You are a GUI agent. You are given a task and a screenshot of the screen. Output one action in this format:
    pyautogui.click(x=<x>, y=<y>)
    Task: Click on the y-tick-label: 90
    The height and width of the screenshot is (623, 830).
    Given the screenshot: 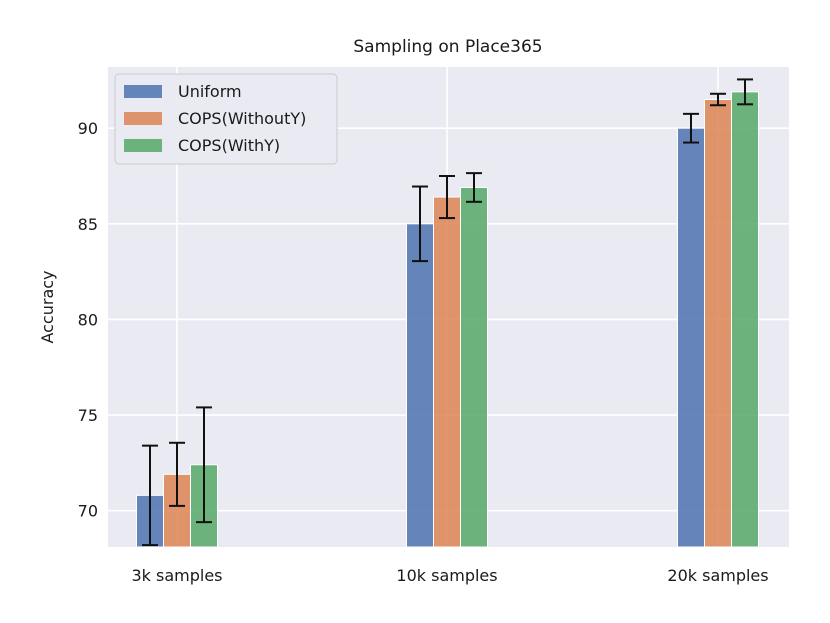 What is the action you would take?
    pyautogui.click(x=88, y=128)
    